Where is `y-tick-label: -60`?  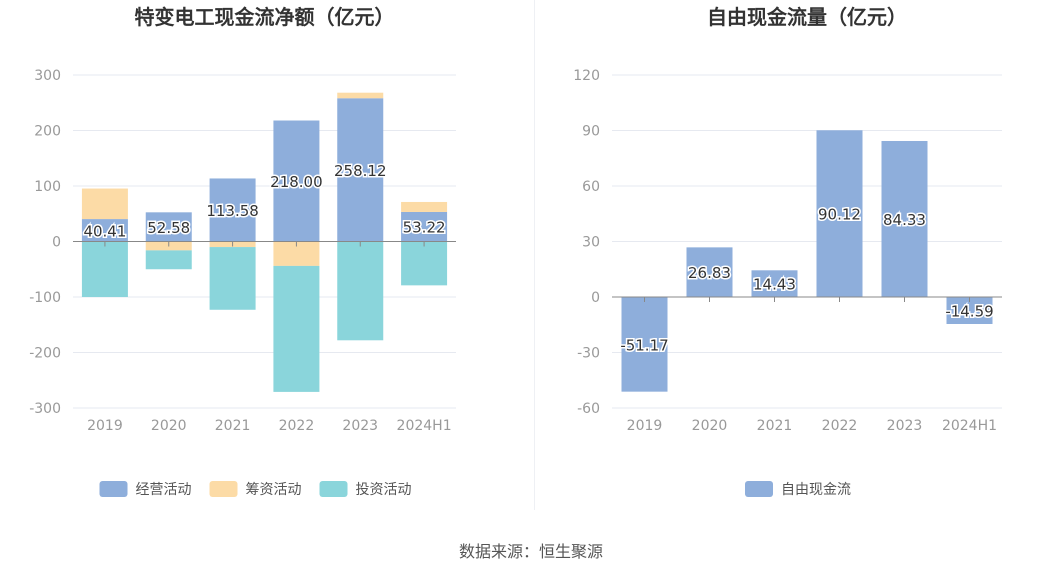 y-tick-label: -60 is located at coordinates (588, 409).